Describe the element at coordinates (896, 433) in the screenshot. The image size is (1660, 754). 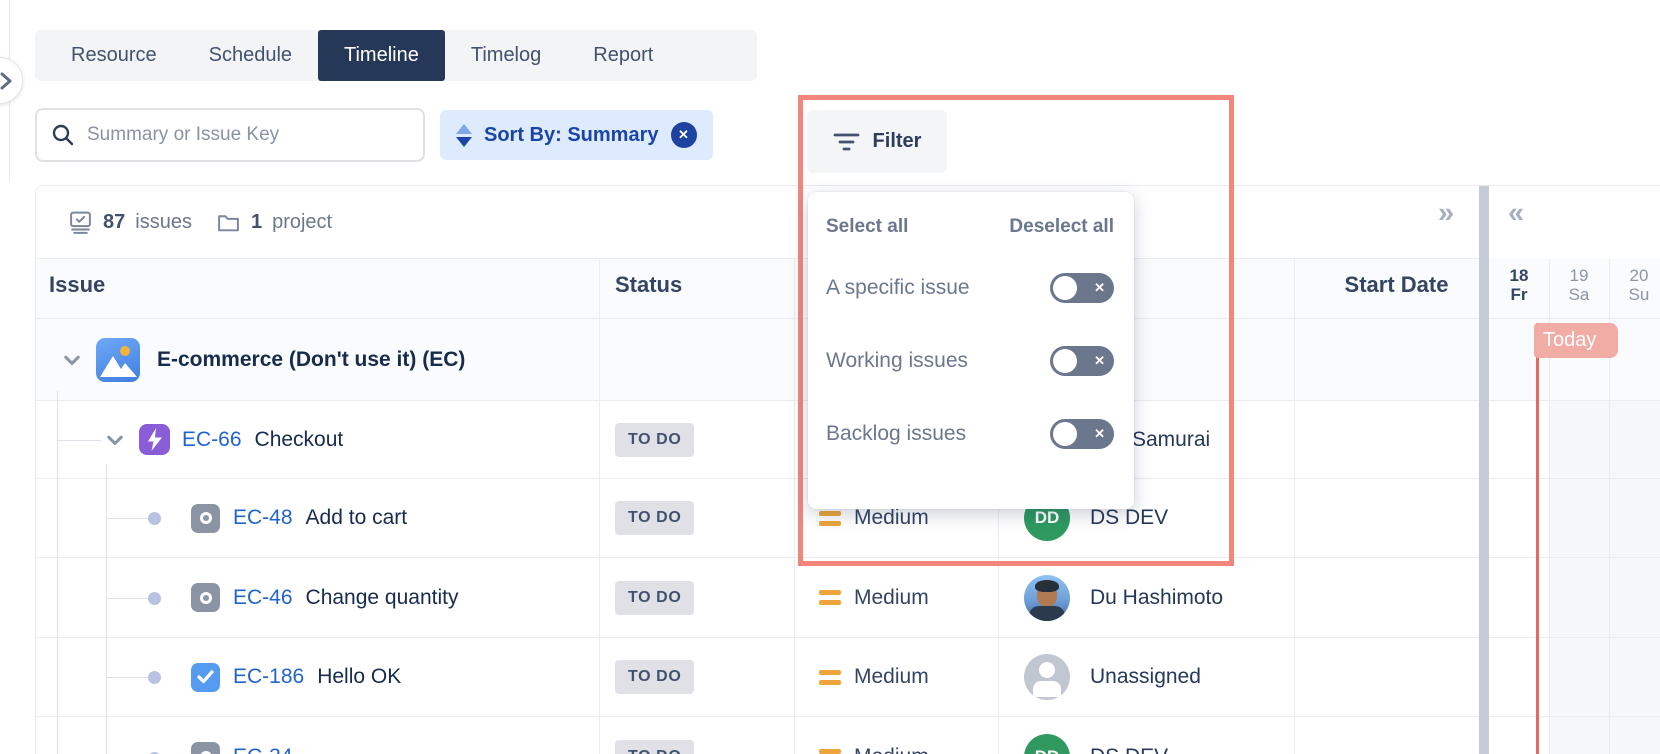
I see `filter-option-label: Backlog issues` at that location.